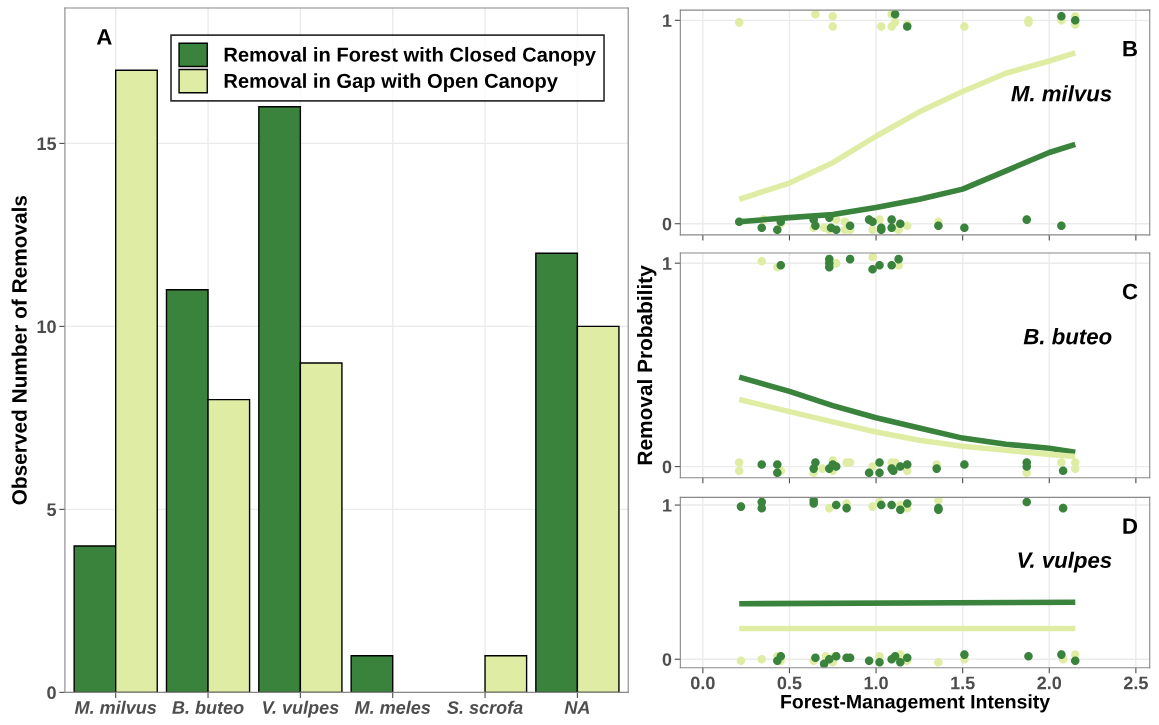  Describe the element at coordinates (876, 683) in the screenshot. I see `x-tick-label: 1.0` at that location.